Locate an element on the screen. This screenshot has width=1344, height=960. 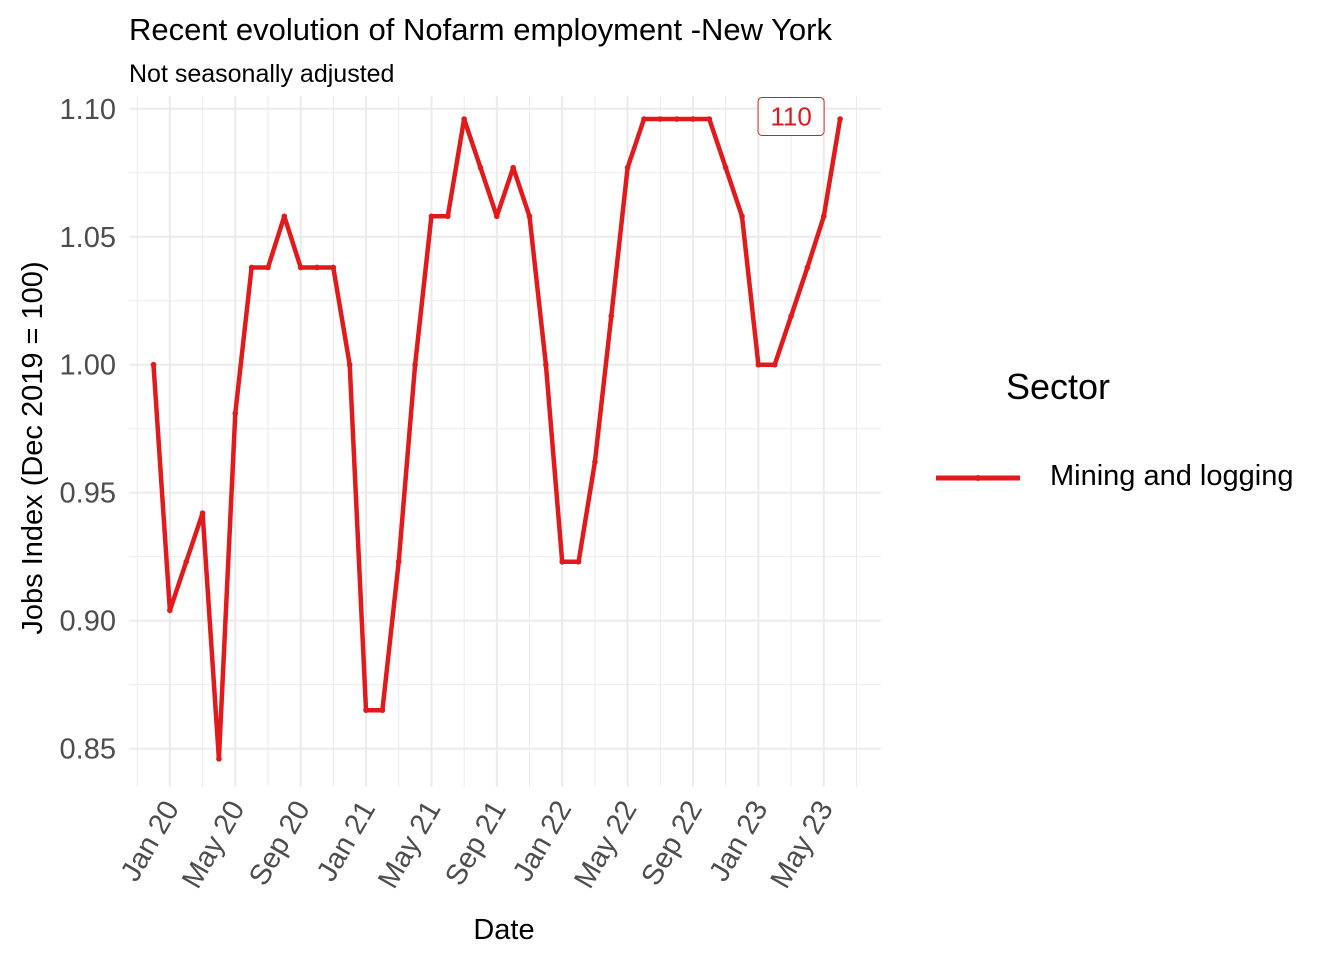
y-tick-label: 0.85 is located at coordinates (88, 750).